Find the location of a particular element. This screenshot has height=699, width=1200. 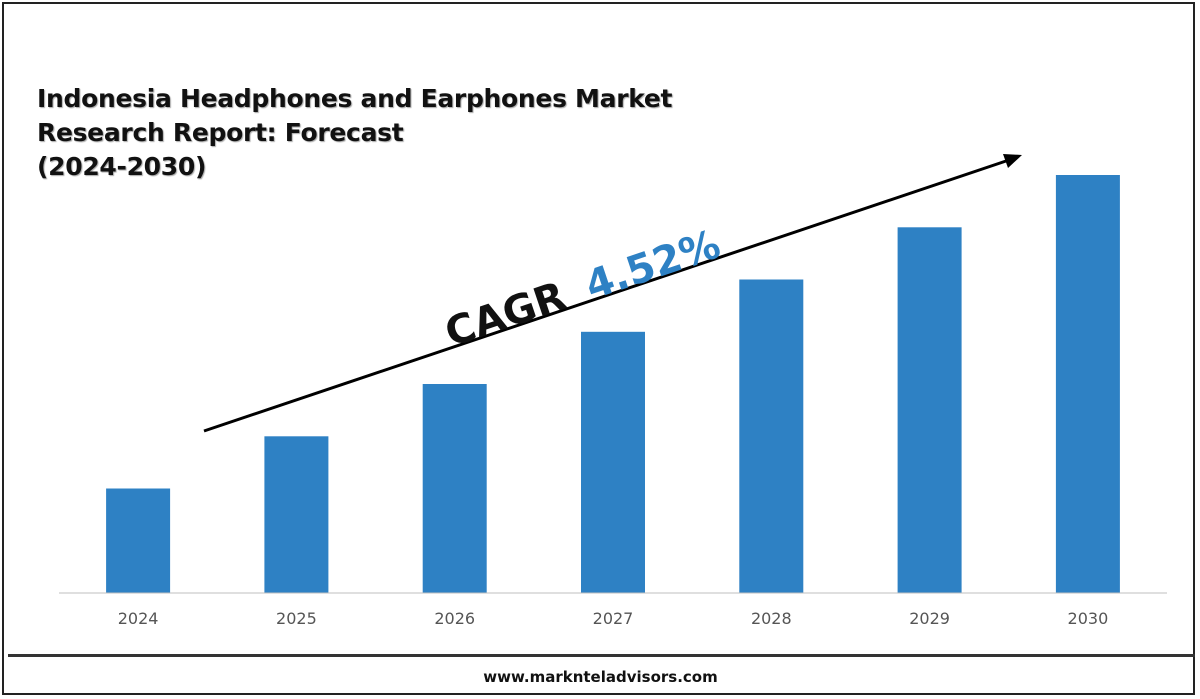

bar-2025 is located at coordinates (296, 515).